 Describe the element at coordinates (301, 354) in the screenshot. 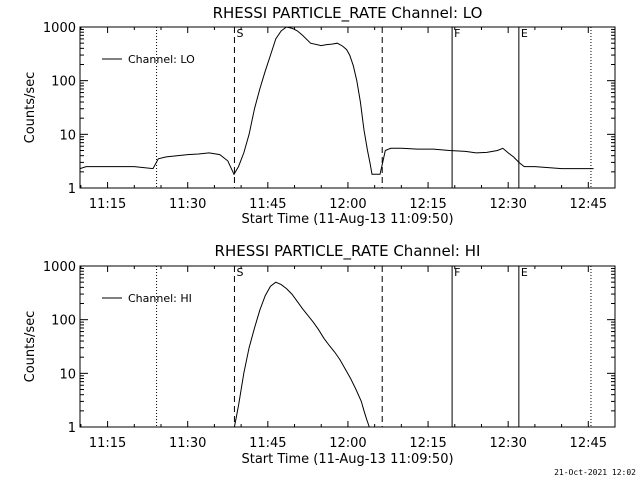

I see `series-line` at that location.